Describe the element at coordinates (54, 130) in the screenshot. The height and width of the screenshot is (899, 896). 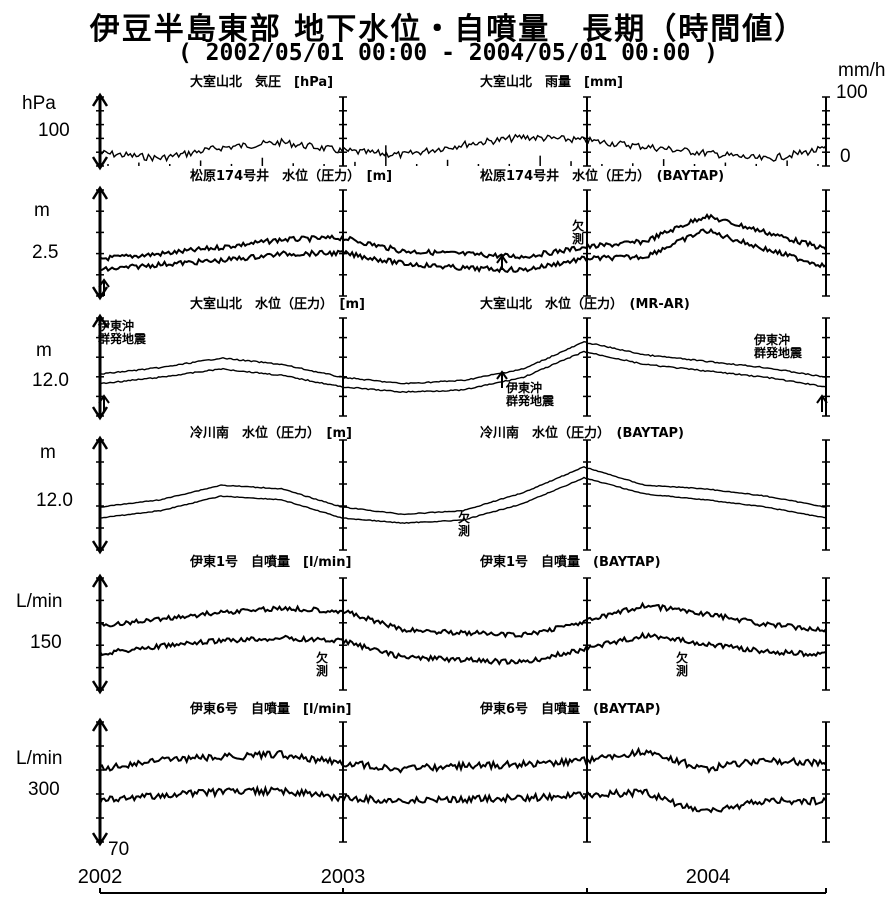
I see `tick-label-left: 100` at that location.